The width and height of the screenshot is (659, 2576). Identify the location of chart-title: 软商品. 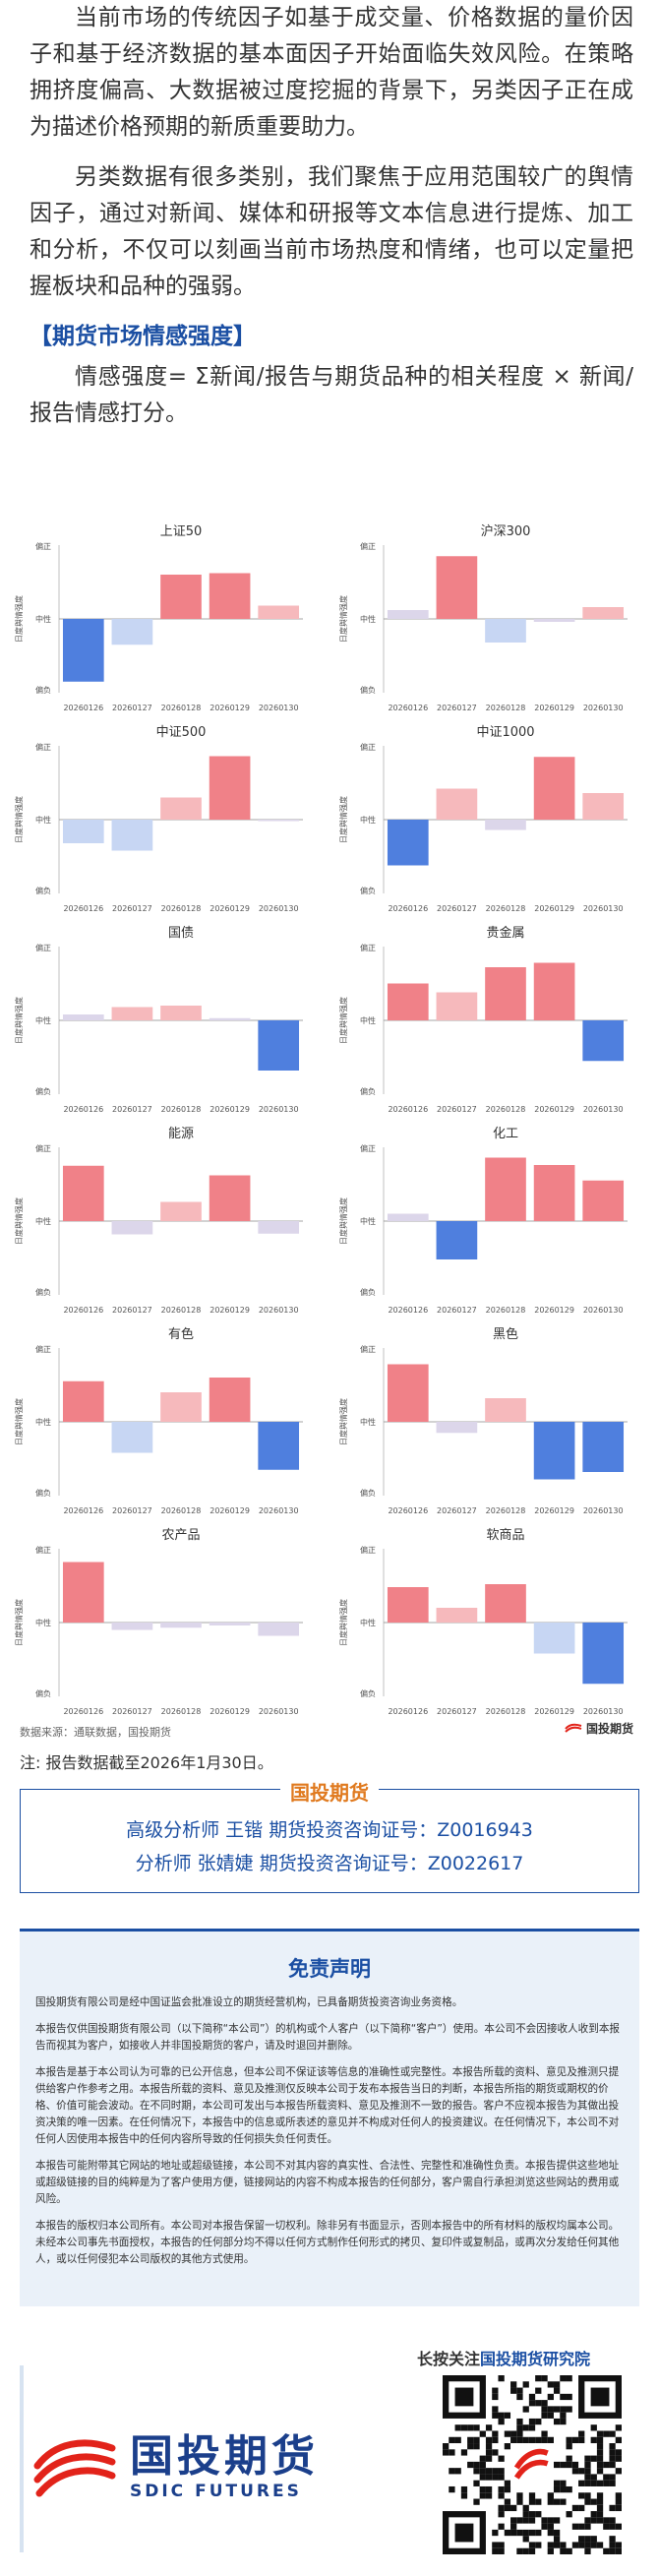
(505, 1535).